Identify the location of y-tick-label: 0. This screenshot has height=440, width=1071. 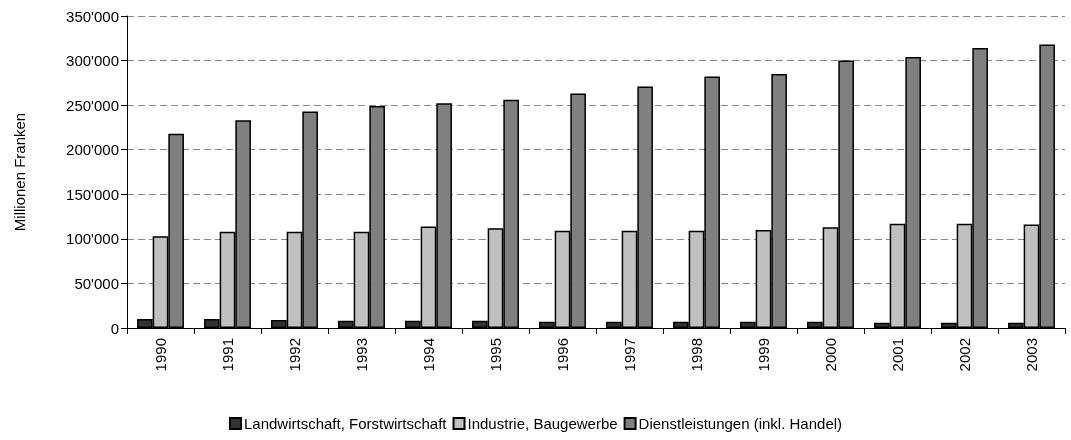
(114, 328).